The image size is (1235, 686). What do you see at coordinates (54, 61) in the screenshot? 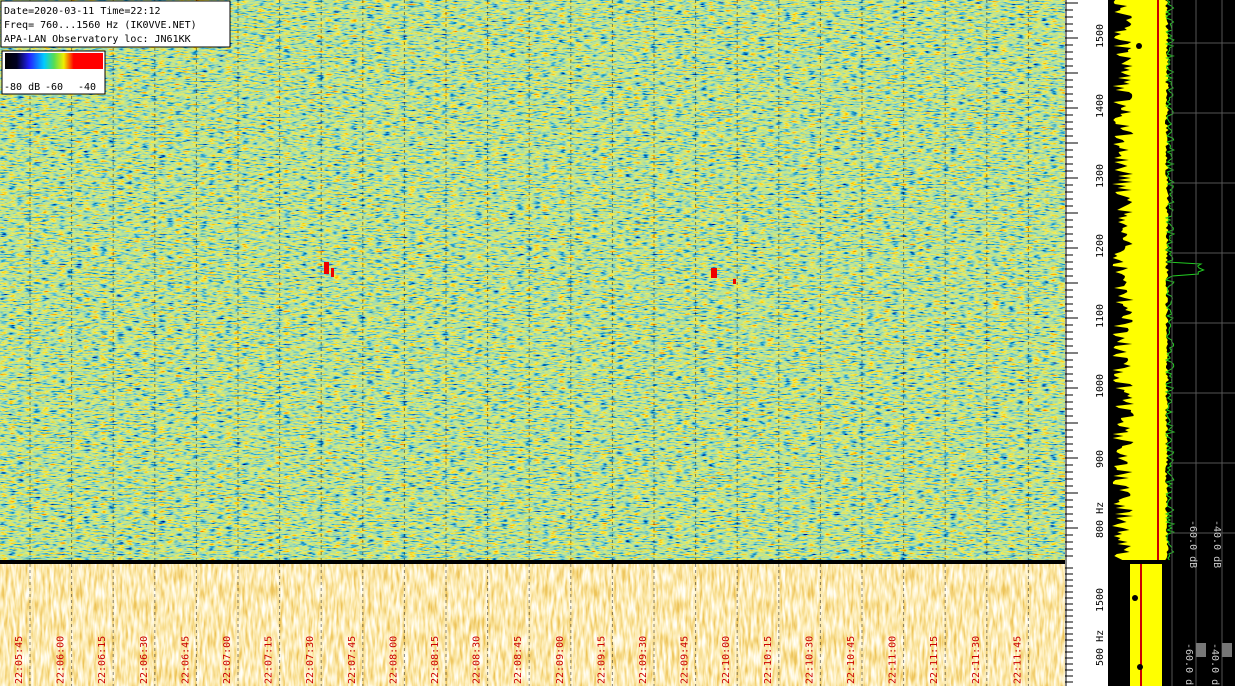
I see `colorbar` at bounding box center [54, 61].